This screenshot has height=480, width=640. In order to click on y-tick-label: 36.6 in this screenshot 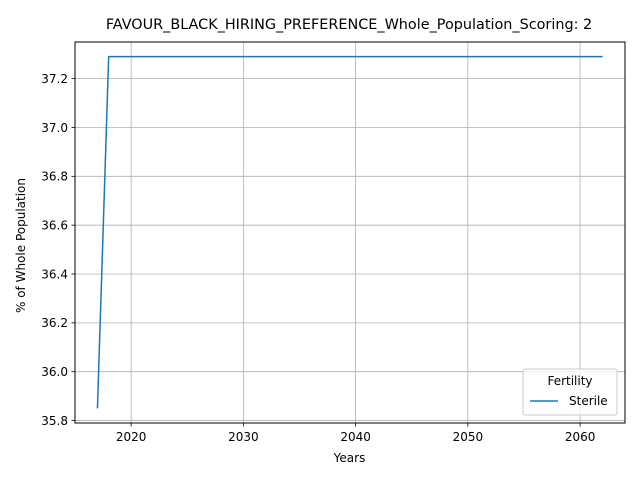, I will do `click(54, 225)`.